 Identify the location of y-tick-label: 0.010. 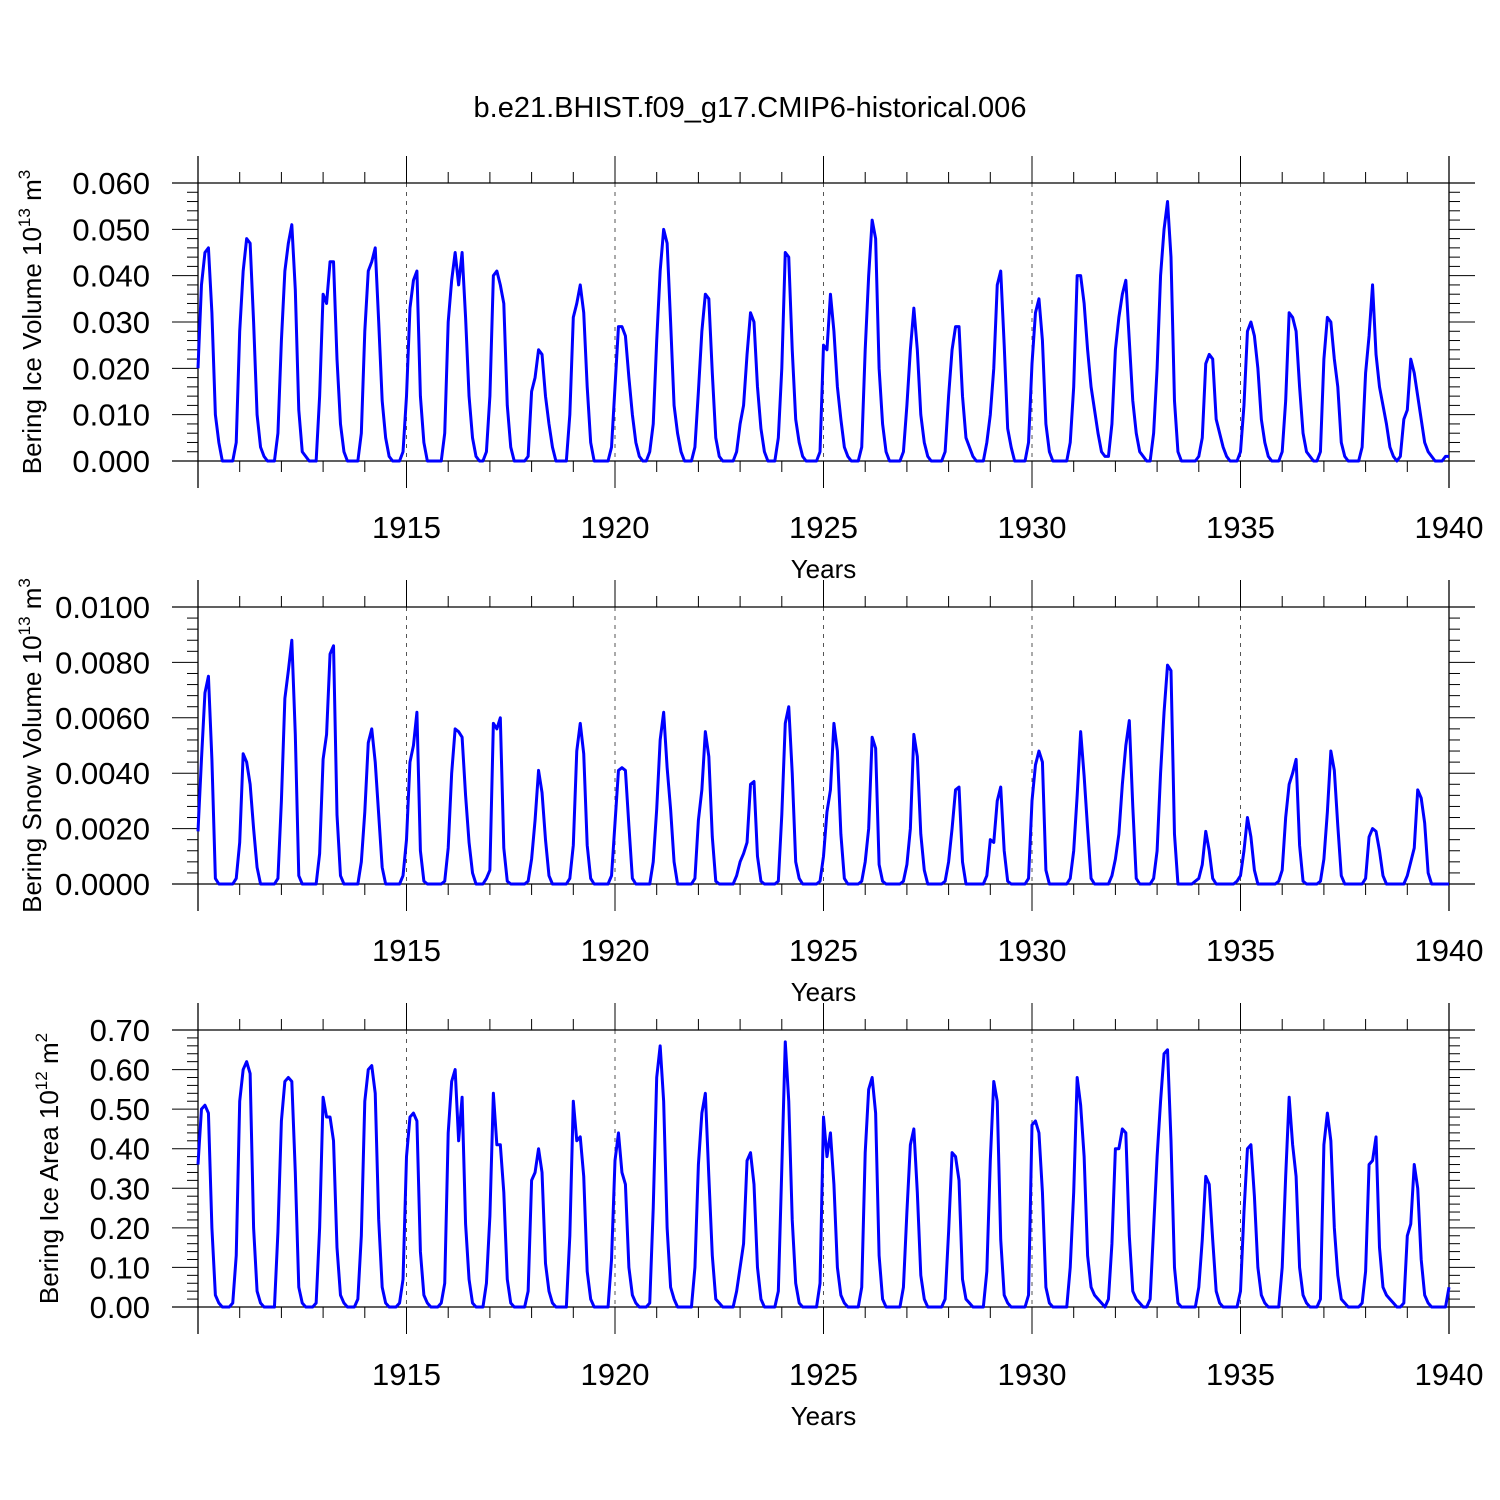
(111, 415).